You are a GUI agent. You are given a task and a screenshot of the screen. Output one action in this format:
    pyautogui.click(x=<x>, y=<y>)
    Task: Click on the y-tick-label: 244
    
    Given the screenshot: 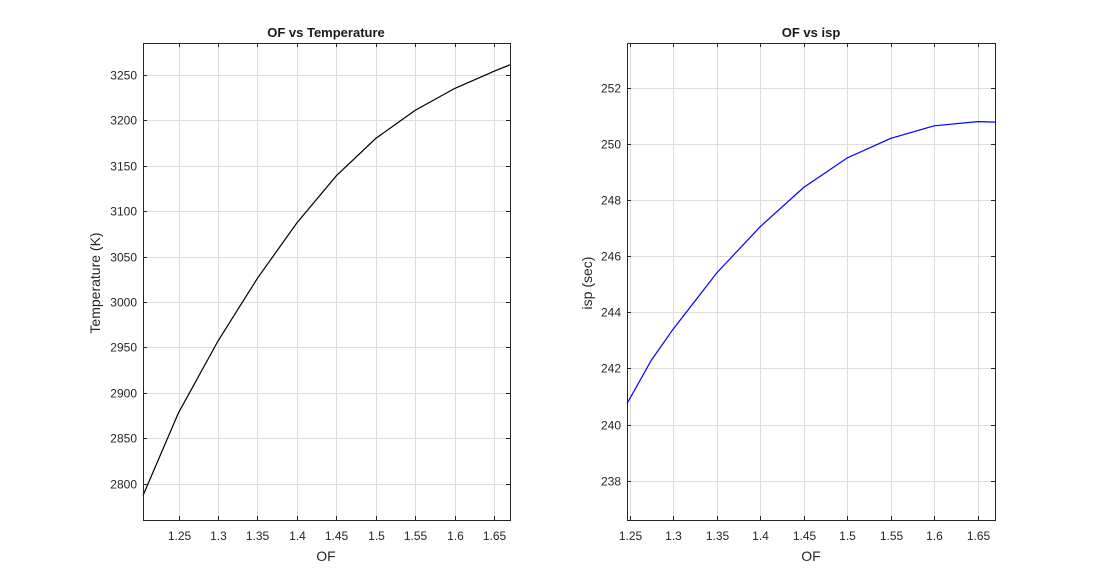 What is the action you would take?
    pyautogui.click(x=611, y=313)
    